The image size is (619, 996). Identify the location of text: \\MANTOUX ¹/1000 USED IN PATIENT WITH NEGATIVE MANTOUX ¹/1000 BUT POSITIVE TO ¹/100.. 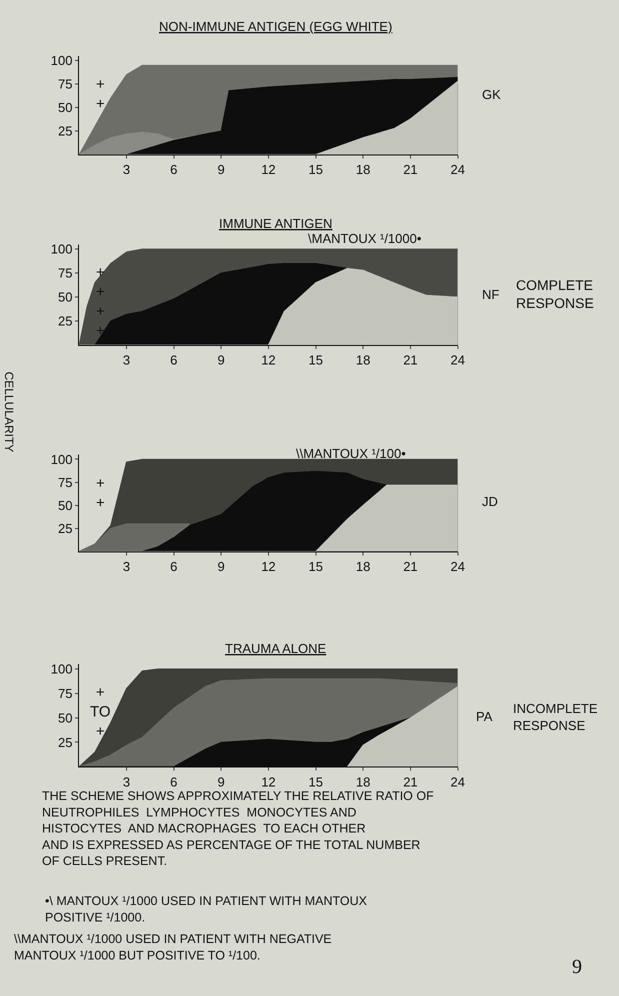
(173, 947).